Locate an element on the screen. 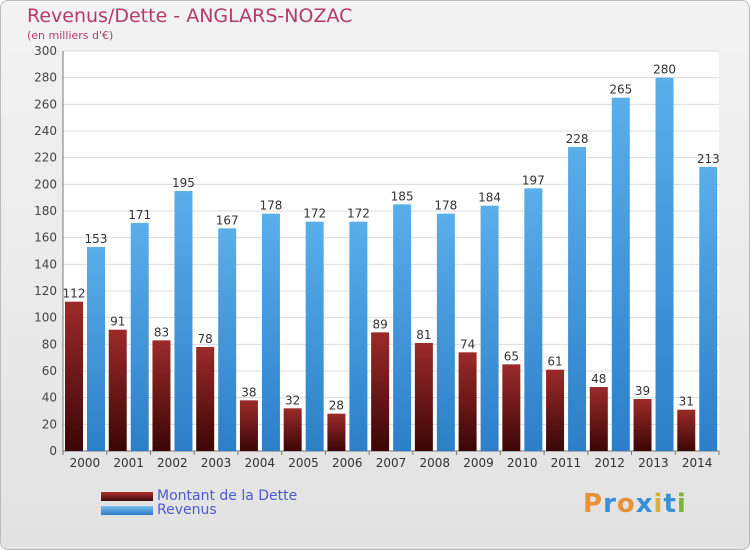 This screenshot has height=550, width=750. data-label: 280 is located at coordinates (664, 70).